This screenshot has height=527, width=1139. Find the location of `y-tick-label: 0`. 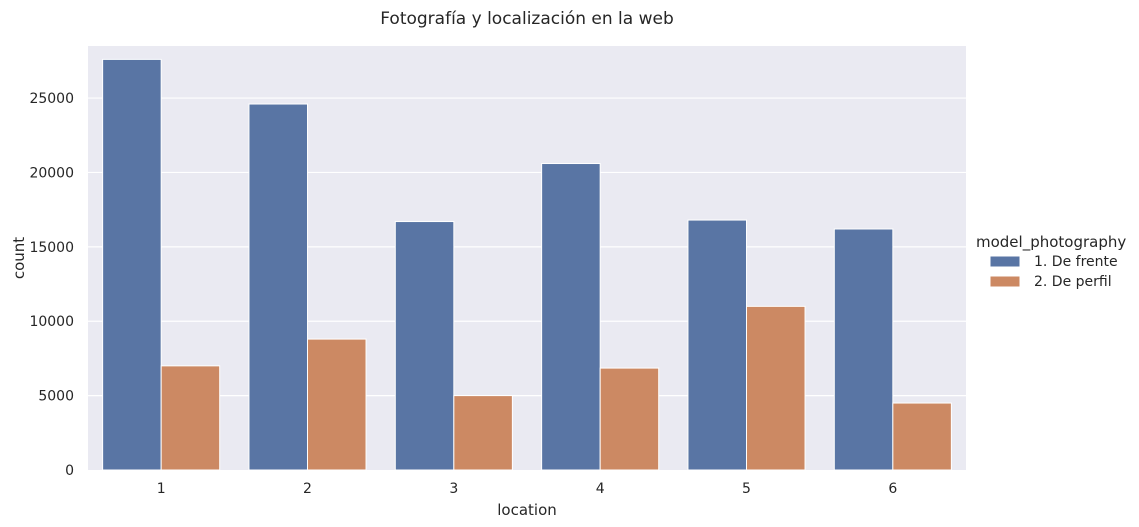

y-tick-label: 0 is located at coordinates (69, 471).